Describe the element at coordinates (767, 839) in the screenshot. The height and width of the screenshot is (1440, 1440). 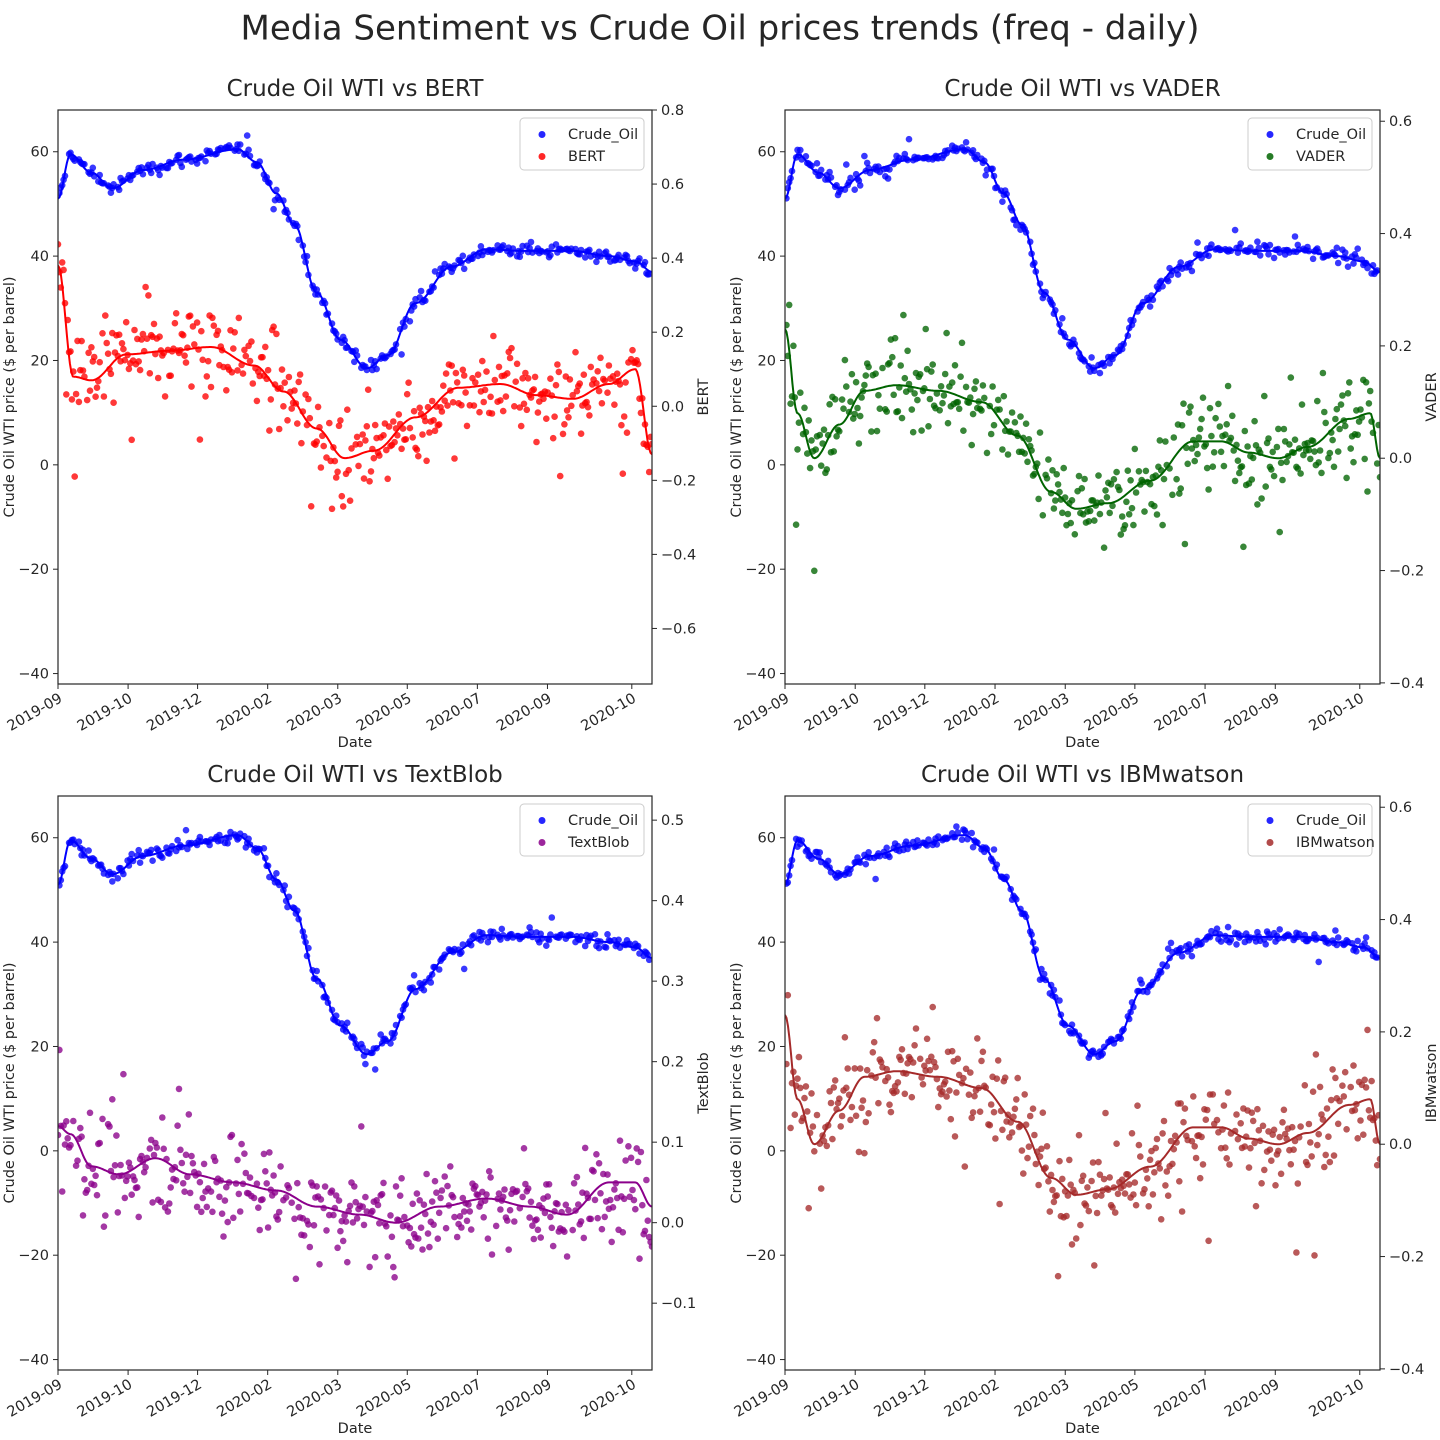
I see `y-tick-label: 60` at that location.